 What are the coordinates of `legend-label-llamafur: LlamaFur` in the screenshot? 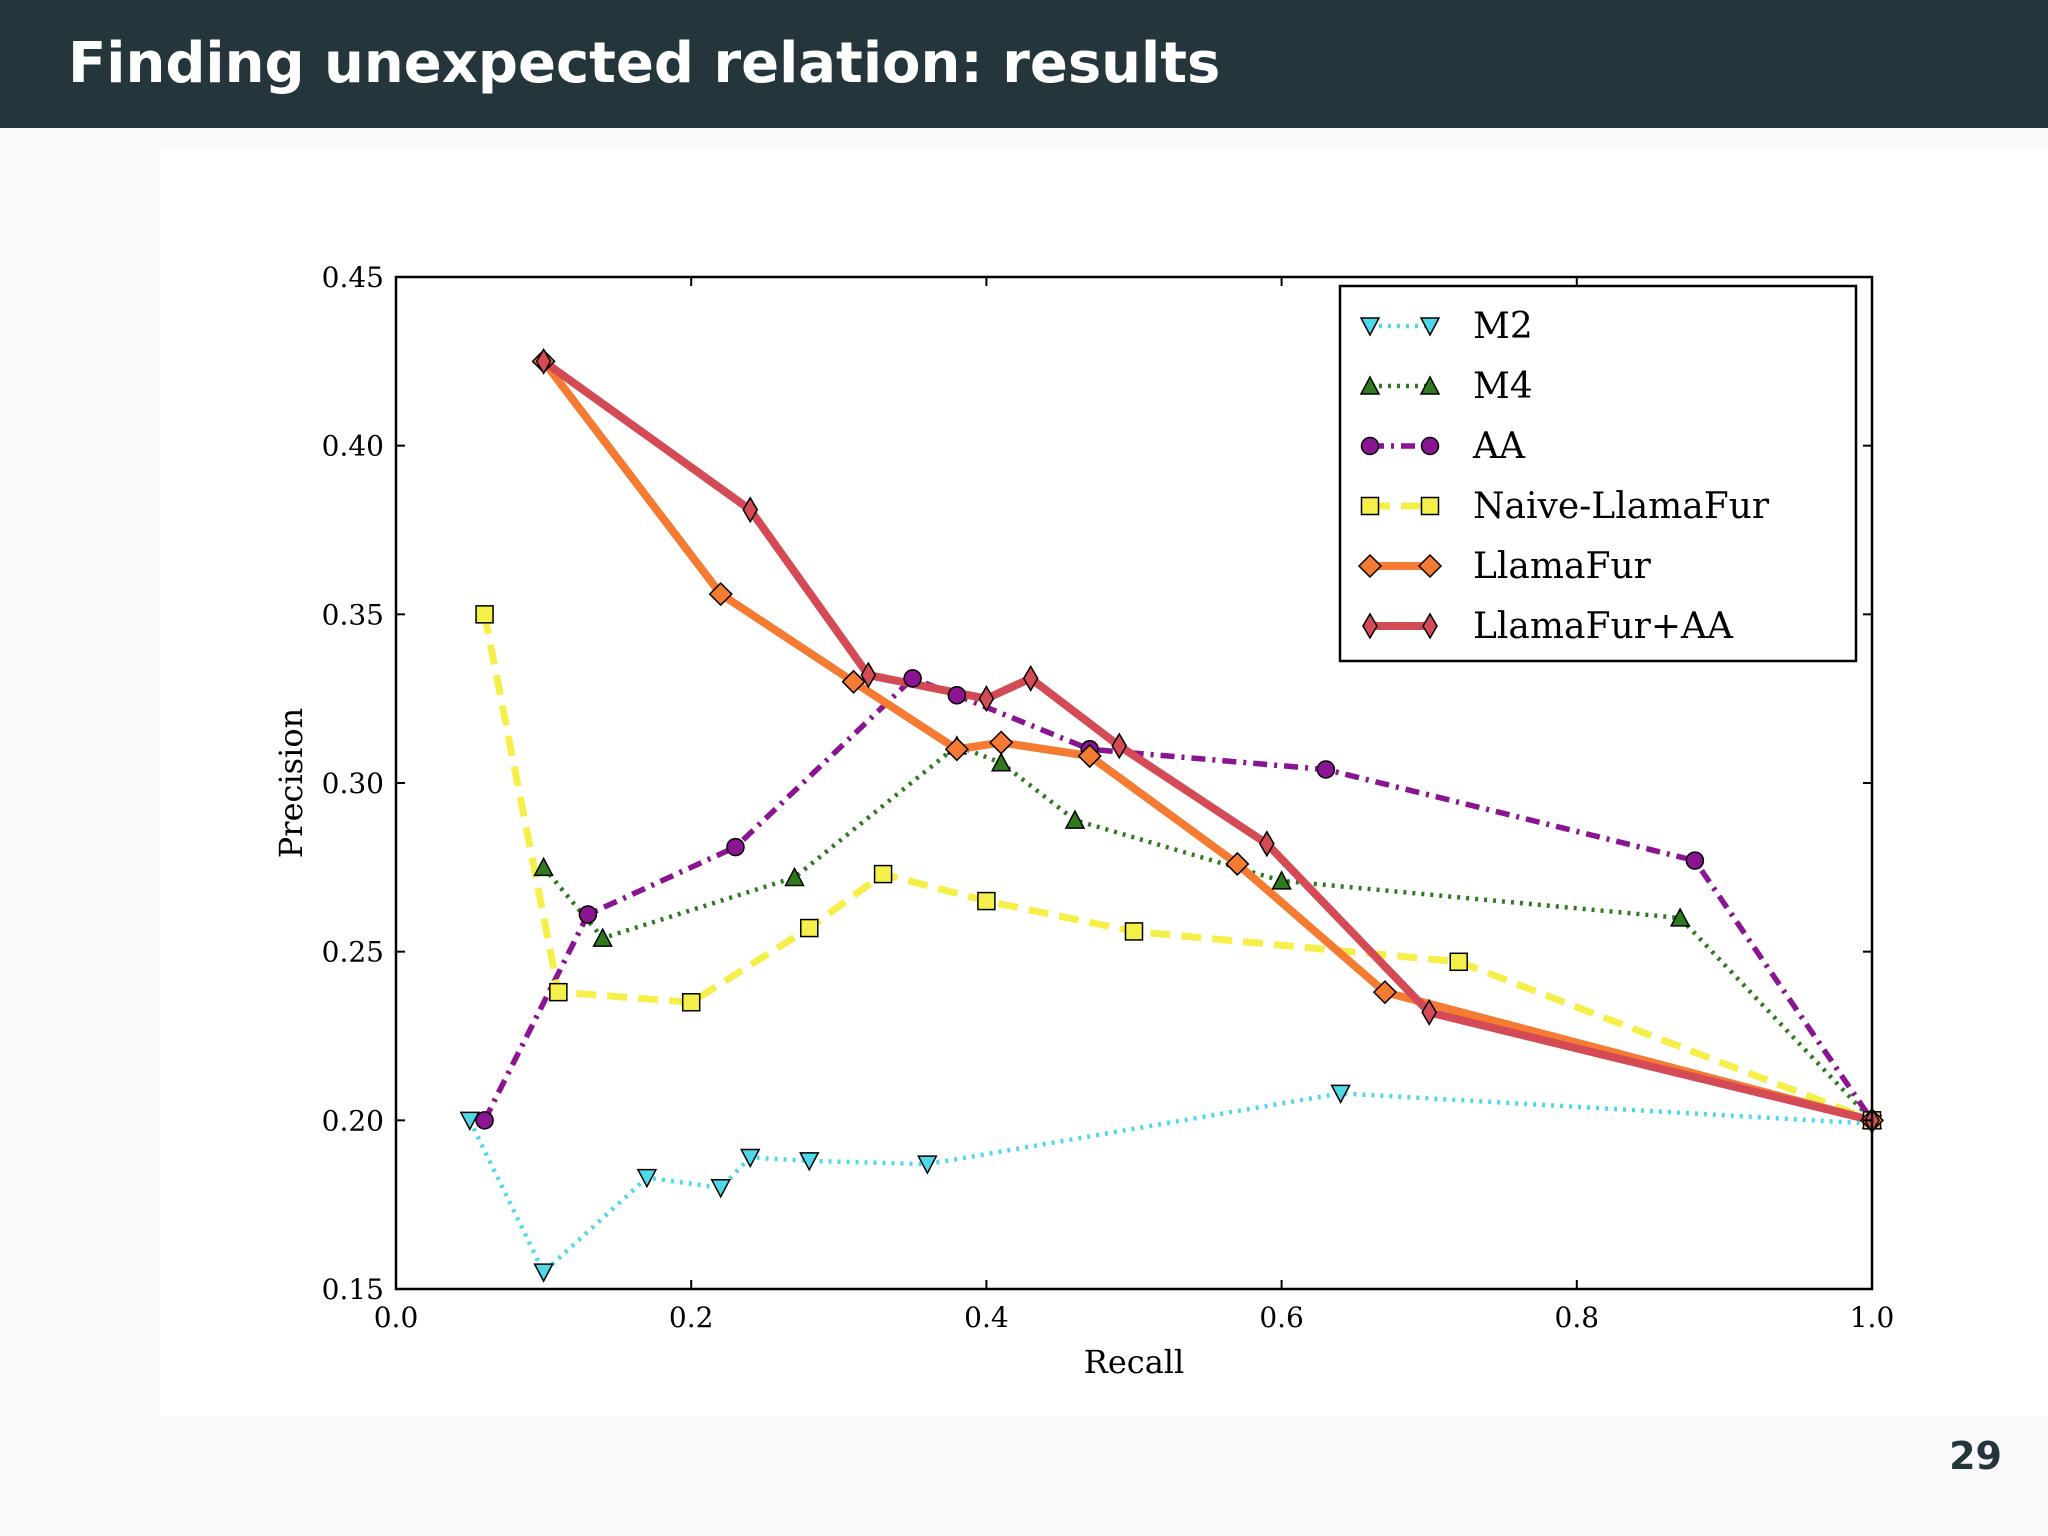 It's located at (1562, 566).